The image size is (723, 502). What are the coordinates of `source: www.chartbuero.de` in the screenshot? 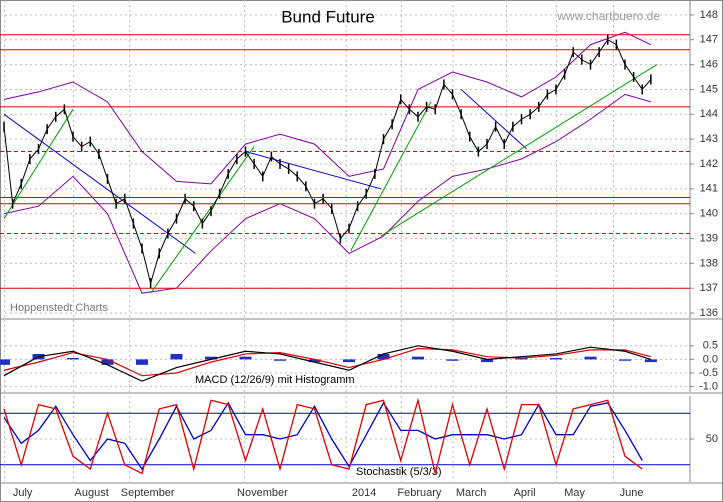 It's located at (608, 16).